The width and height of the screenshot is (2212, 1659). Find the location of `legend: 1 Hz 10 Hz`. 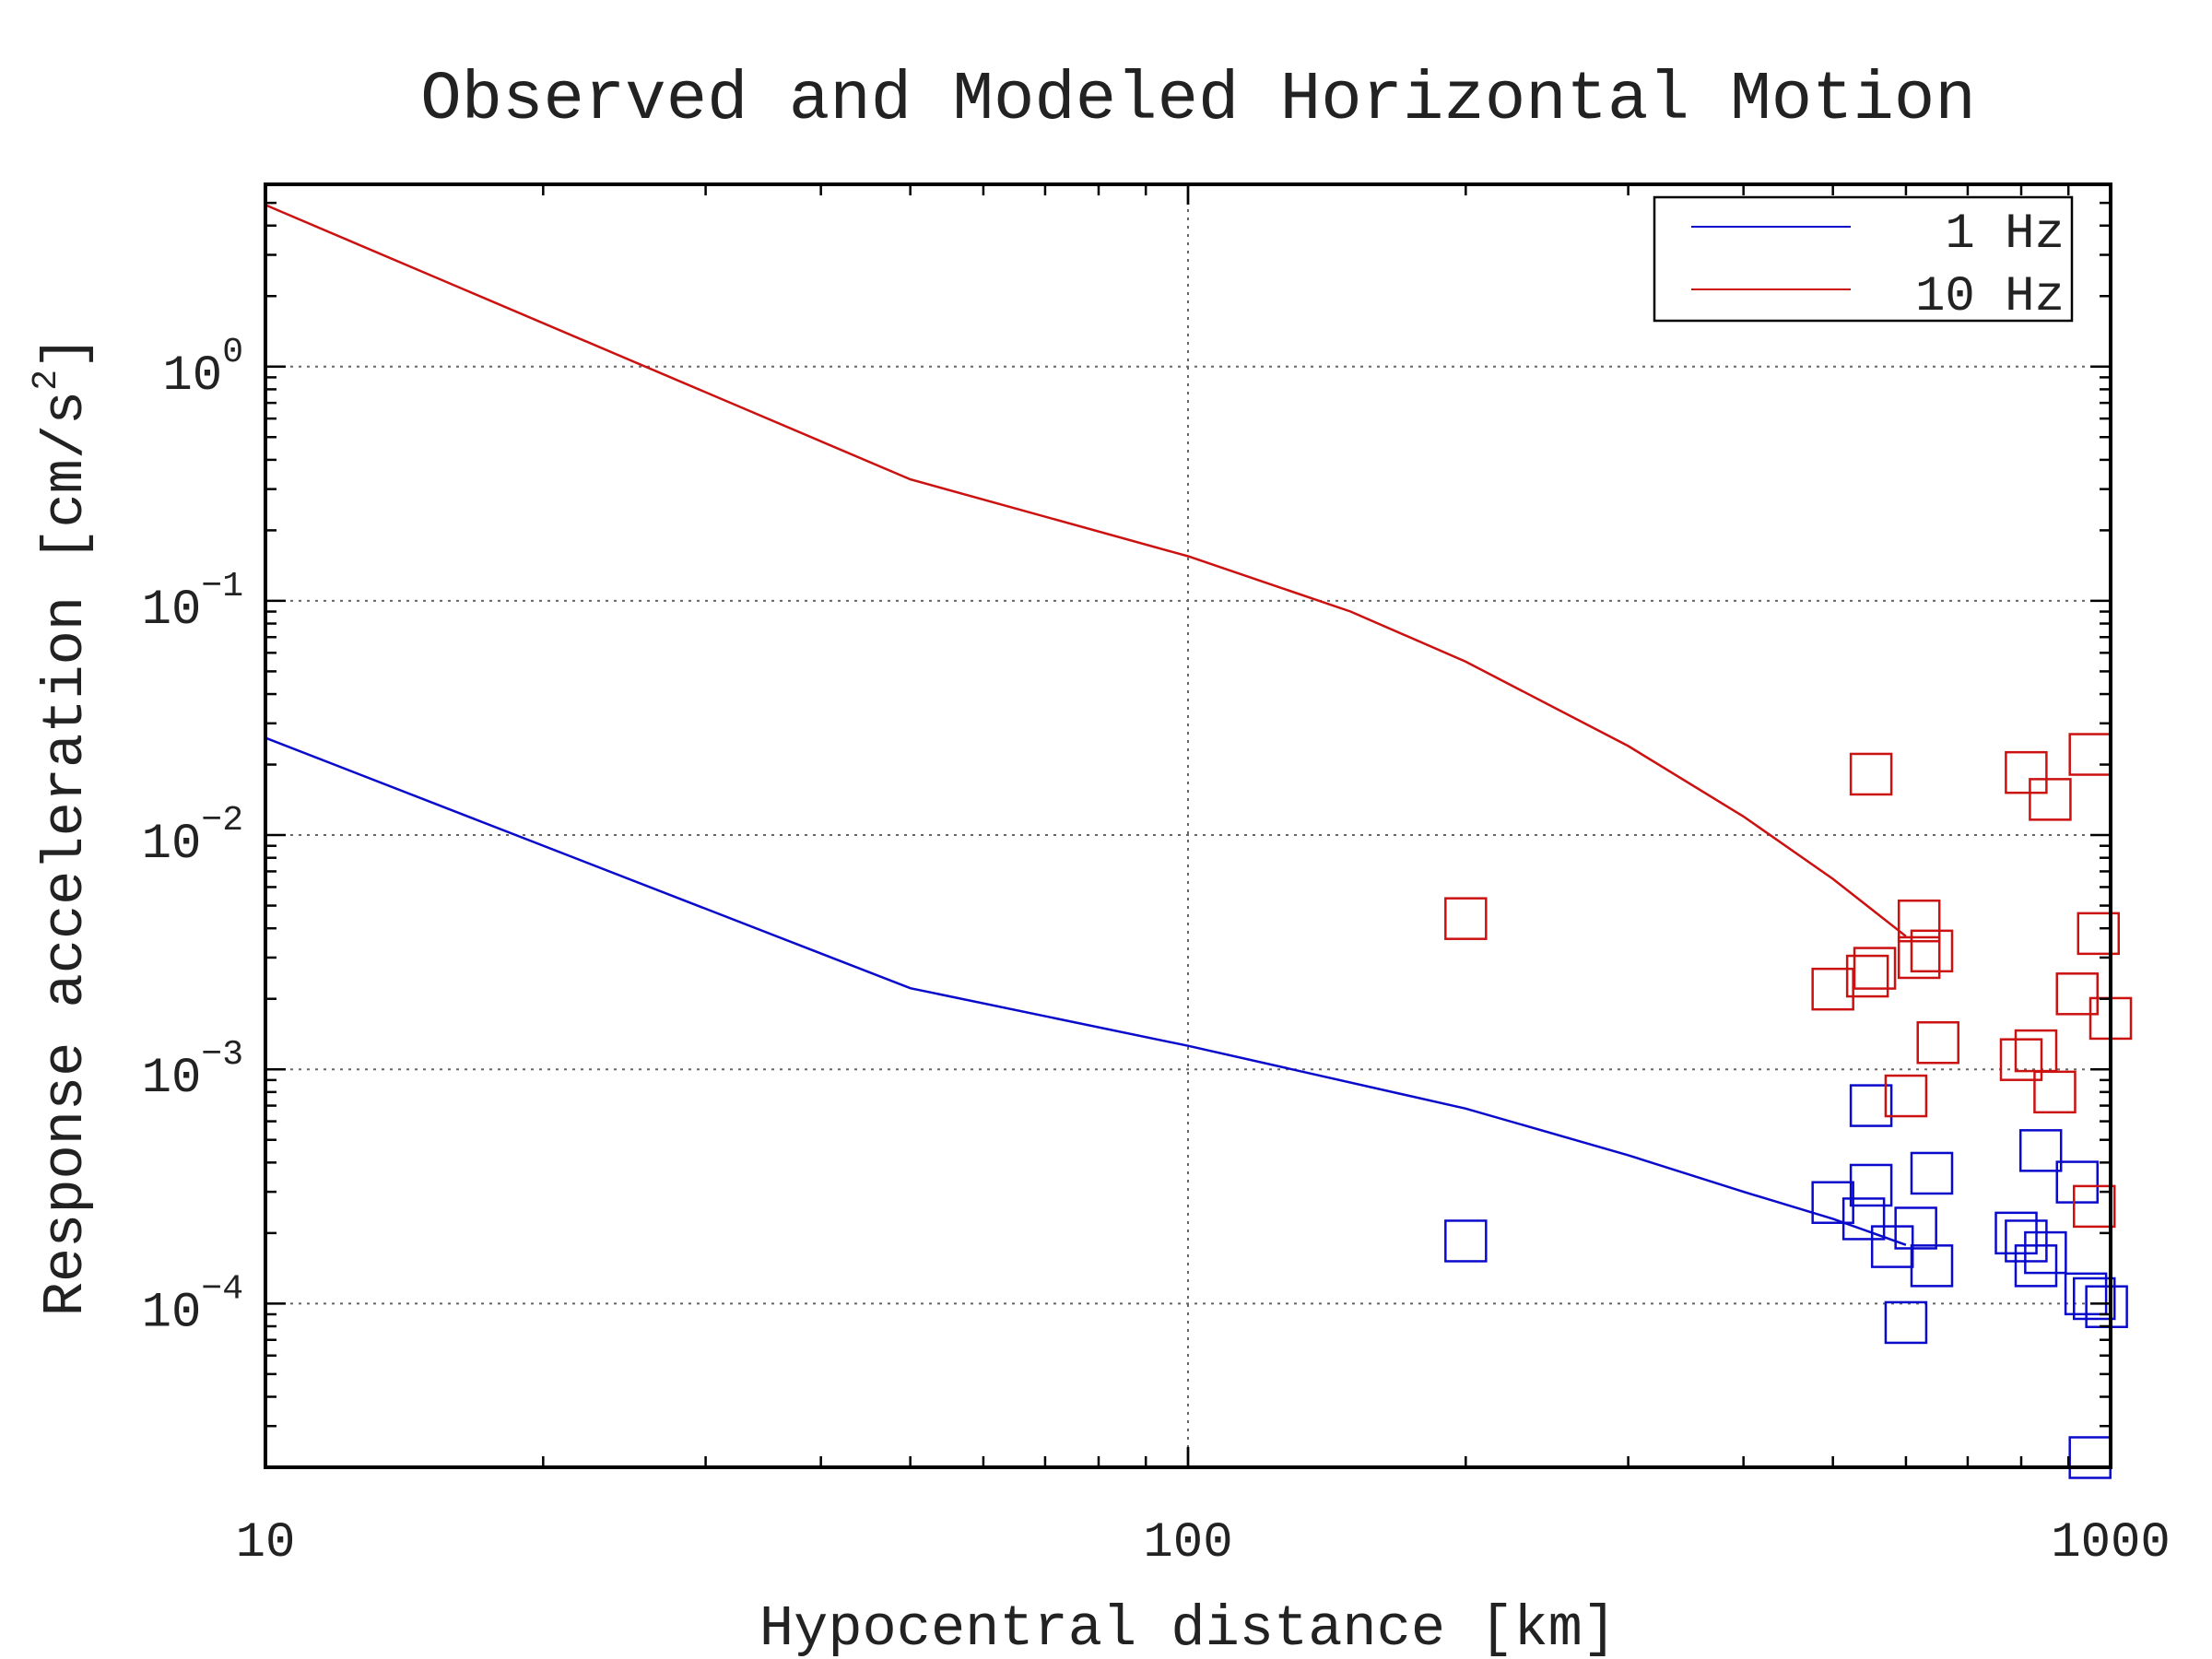

legend: 1 Hz 10 Hz is located at coordinates (1863, 260).